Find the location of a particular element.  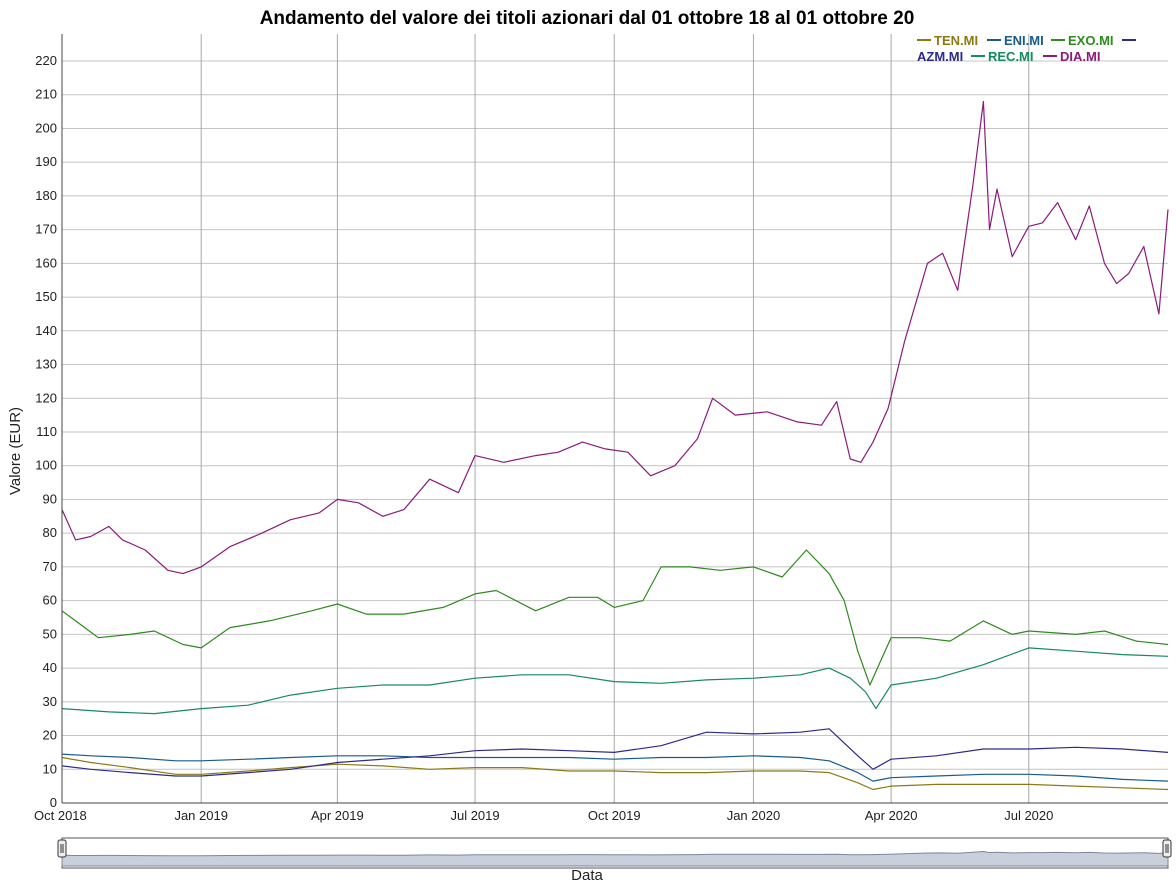

y-tick-label: 170 is located at coordinates (46, 229).